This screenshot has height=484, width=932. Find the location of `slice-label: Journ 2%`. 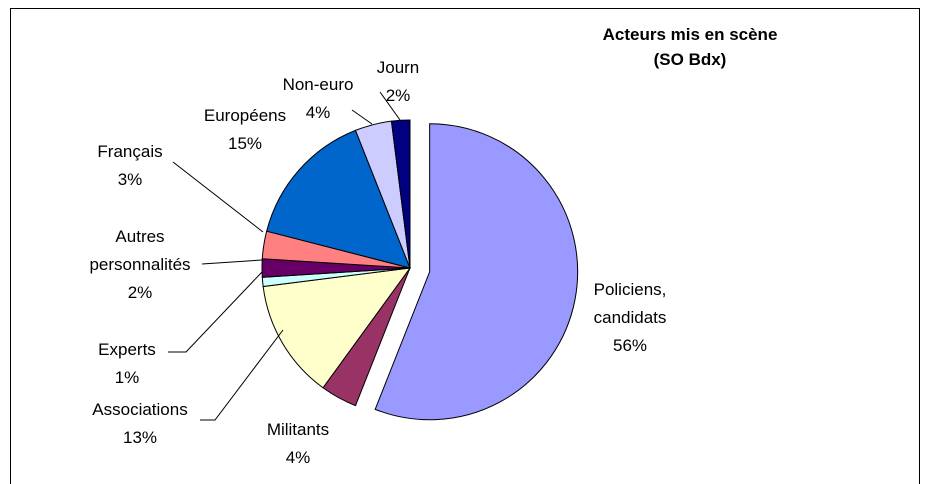

slice-label: Journ 2% is located at coordinates (398, 82).